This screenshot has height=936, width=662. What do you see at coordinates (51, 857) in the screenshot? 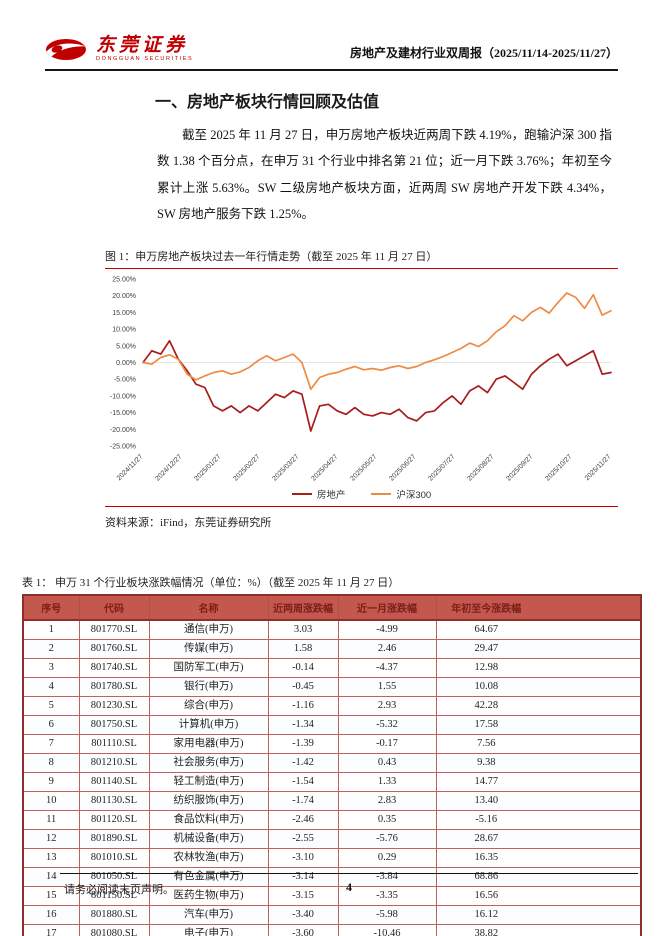
I see `table-cell: 13` at bounding box center [51, 857].